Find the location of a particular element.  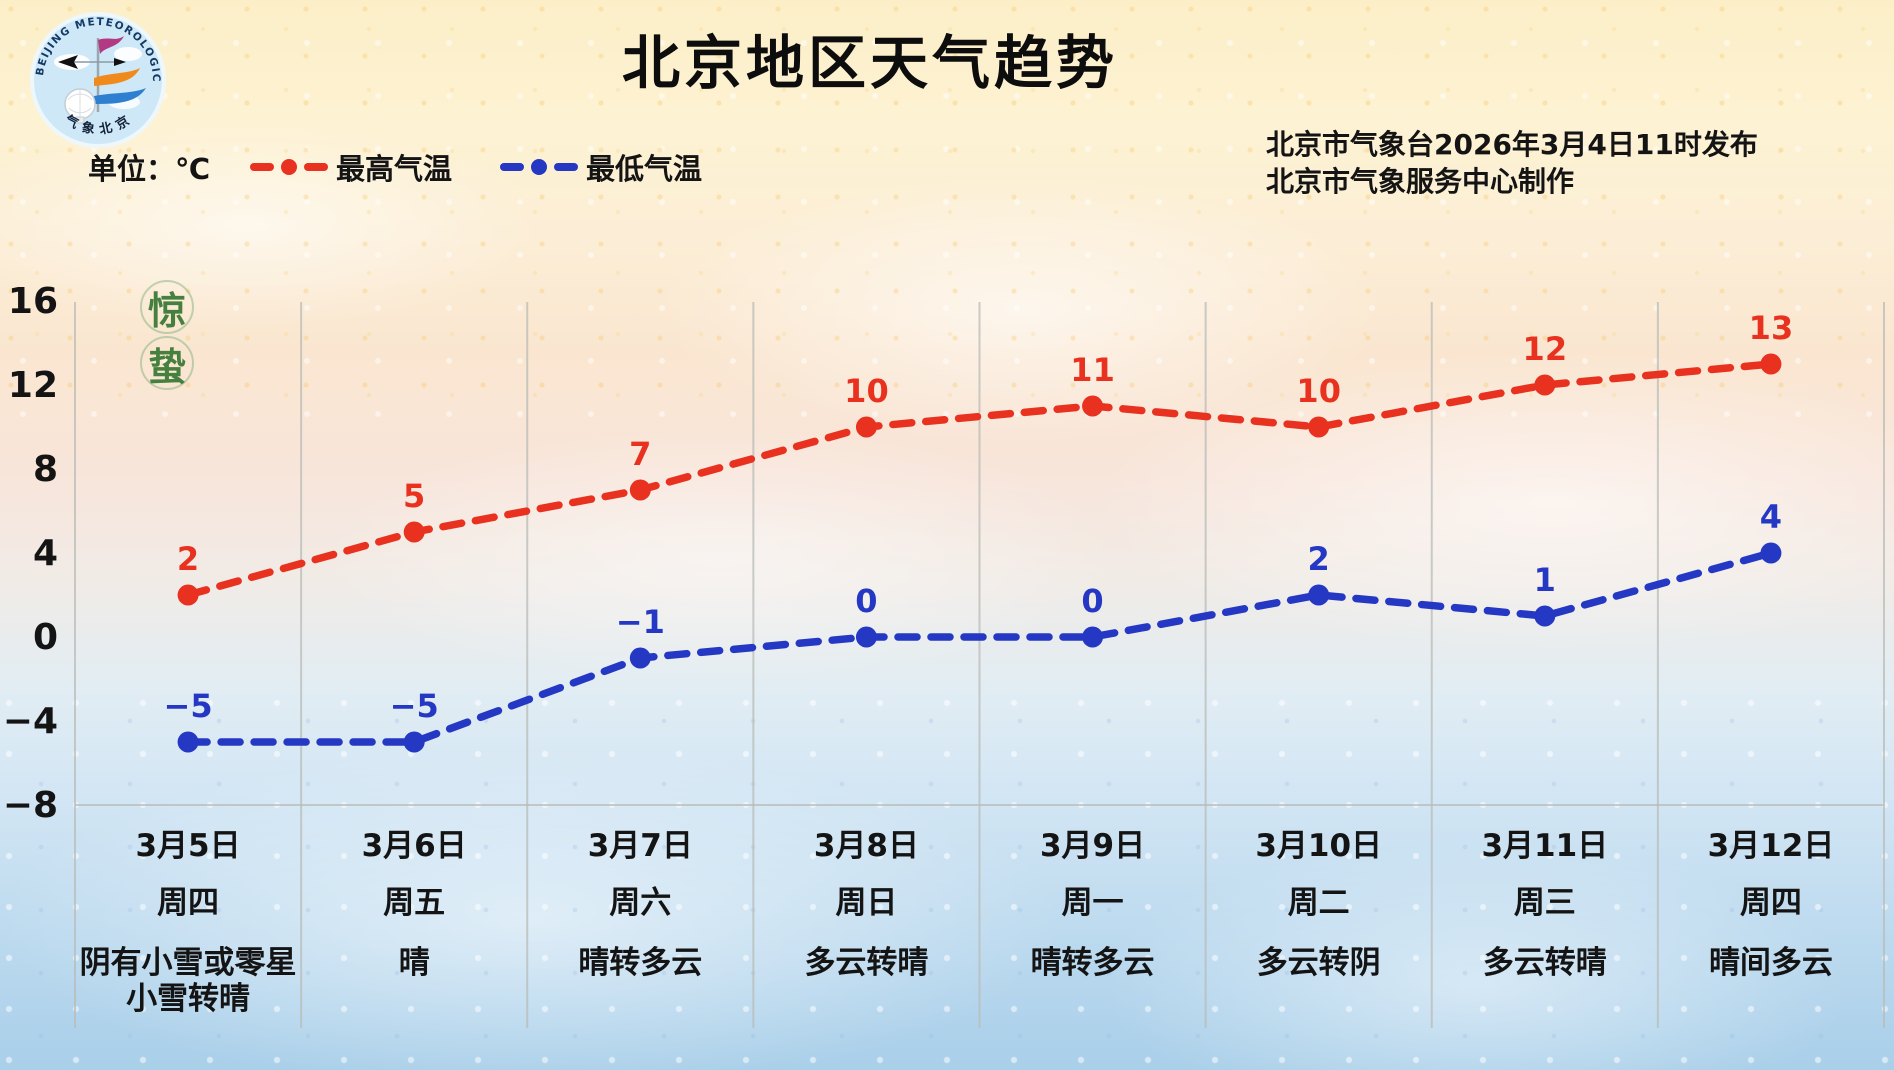

weekday-label: 周日 is located at coordinates (866, 903).